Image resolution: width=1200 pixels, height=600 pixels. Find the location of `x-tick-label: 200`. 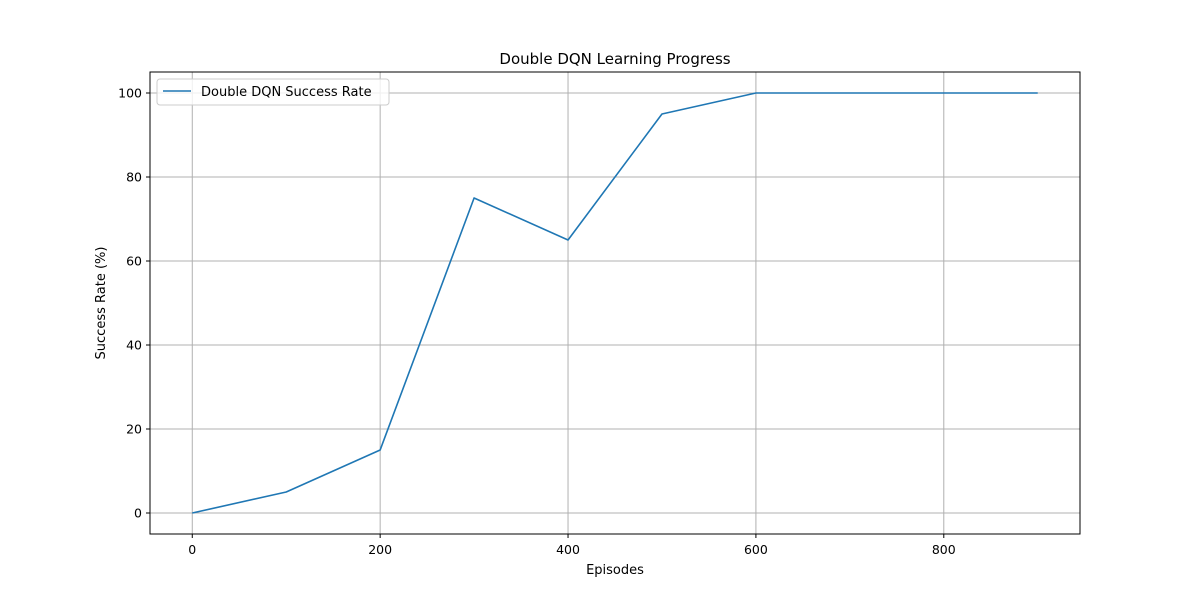

x-tick-label: 200 is located at coordinates (380, 549).